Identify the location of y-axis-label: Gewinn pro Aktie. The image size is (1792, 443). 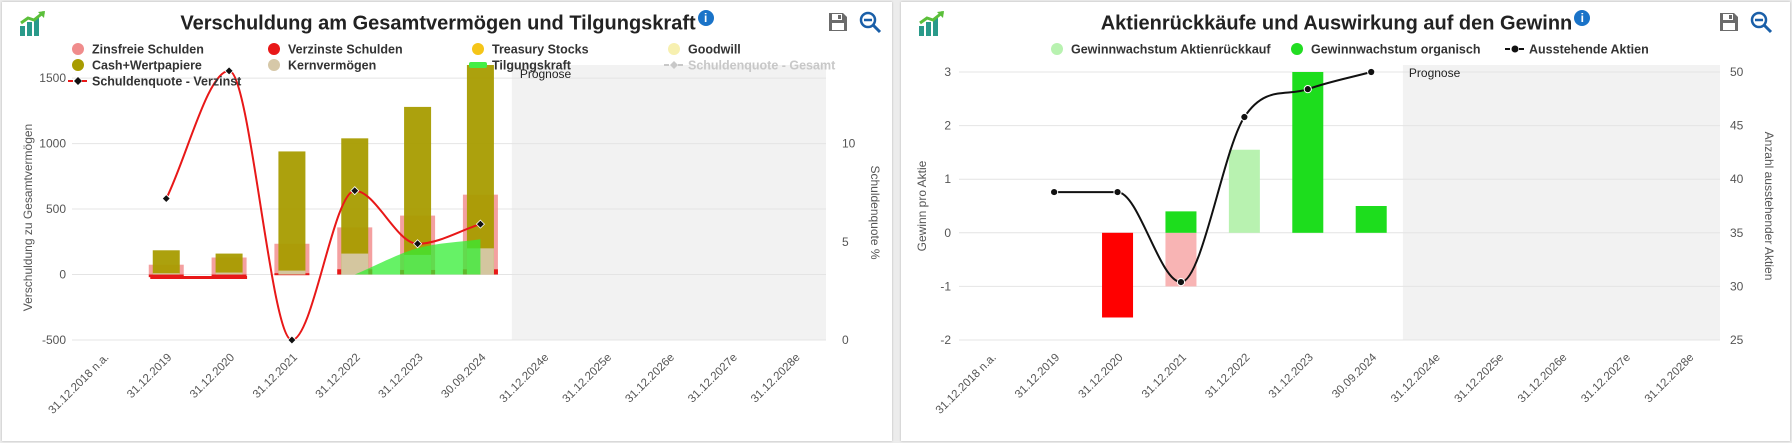
(922, 205).